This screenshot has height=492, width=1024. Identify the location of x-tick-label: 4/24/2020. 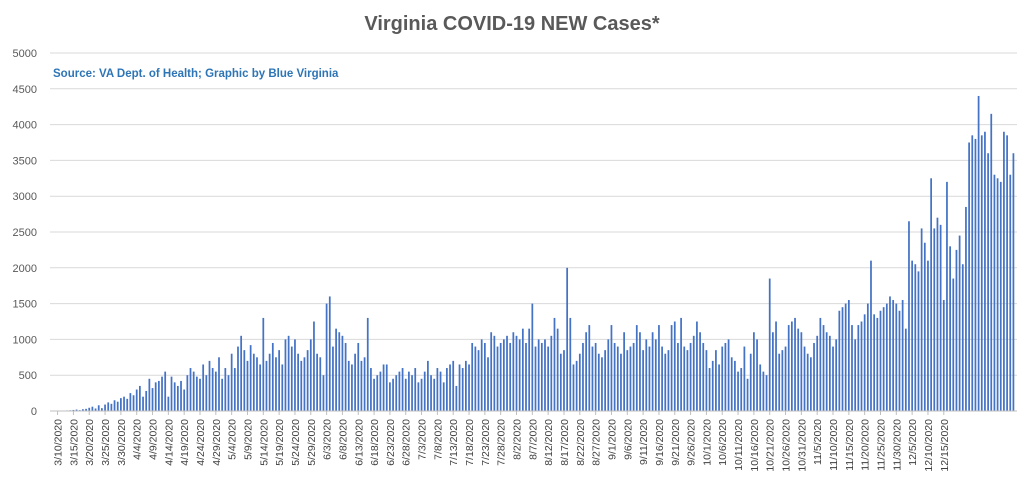
(201, 442).